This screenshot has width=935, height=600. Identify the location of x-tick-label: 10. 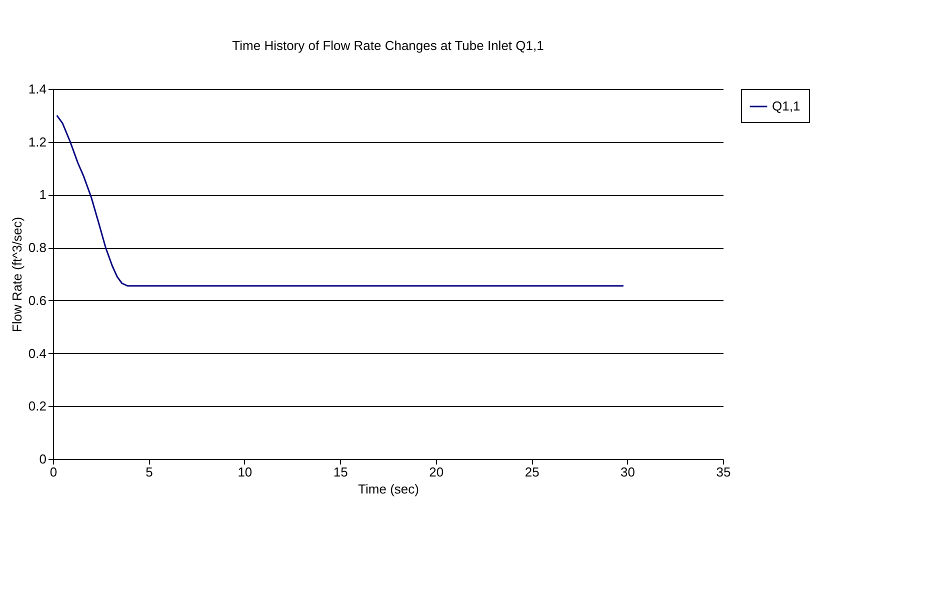
(245, 472).